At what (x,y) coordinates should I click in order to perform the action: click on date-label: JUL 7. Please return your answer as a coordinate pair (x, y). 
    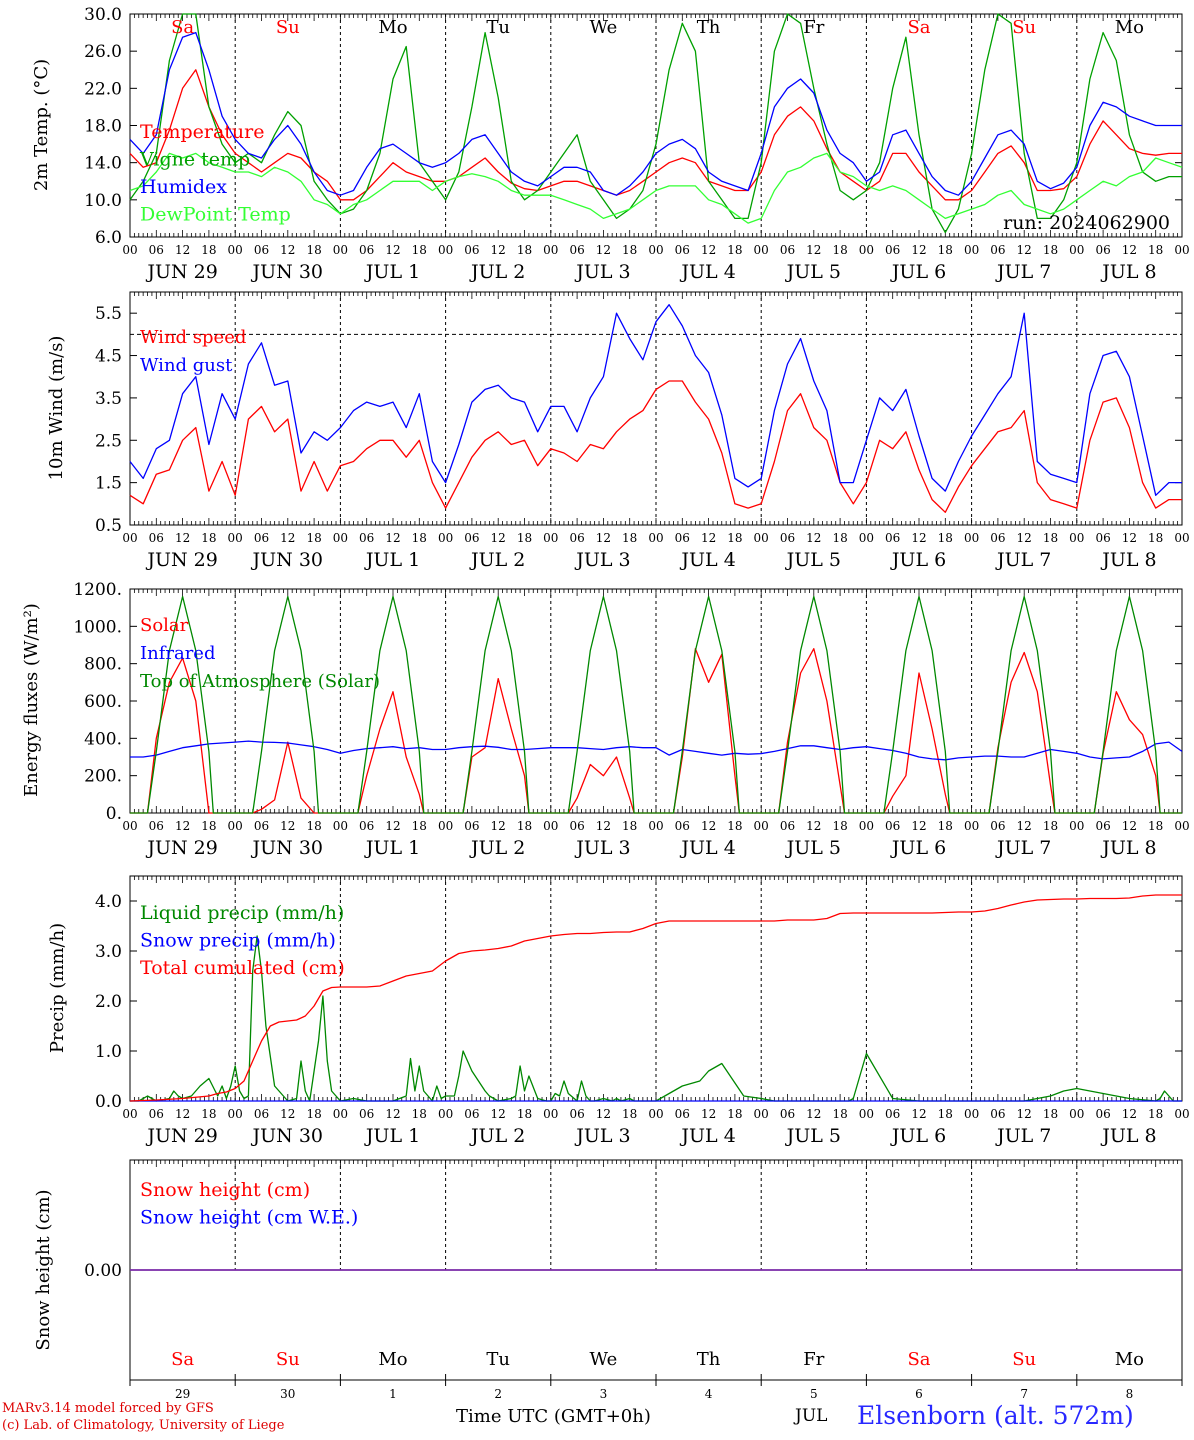
    Looking at the image, I should click on (1023, 272).